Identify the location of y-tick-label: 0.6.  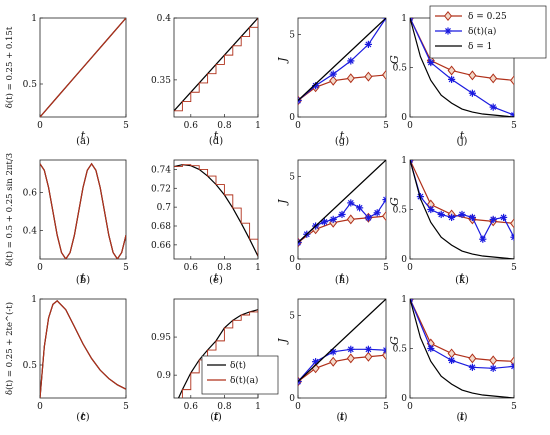
(30, 193).